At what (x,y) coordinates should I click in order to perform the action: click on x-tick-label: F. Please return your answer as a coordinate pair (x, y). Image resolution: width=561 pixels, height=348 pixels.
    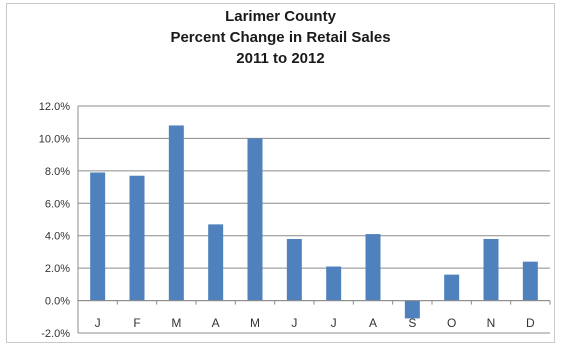
    Looking at the image, I should click on (136, 323).